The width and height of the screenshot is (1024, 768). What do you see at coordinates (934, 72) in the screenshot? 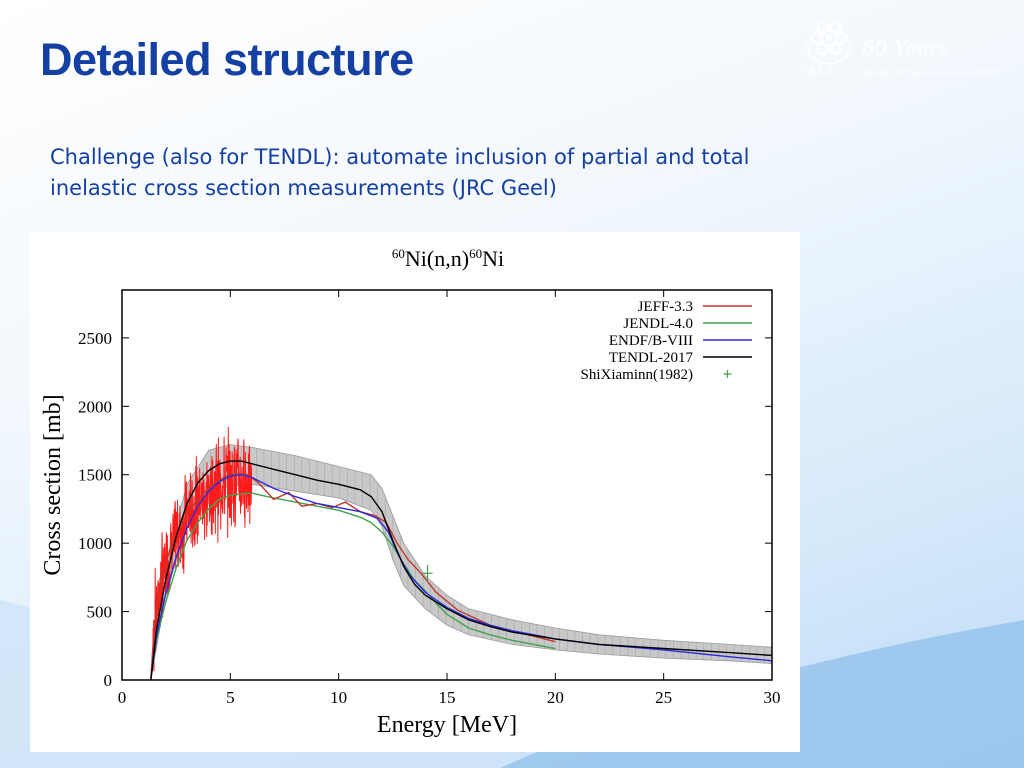
I see `logo-tagline: Atoms for Peace and Development` at bounding box center [934, 72].